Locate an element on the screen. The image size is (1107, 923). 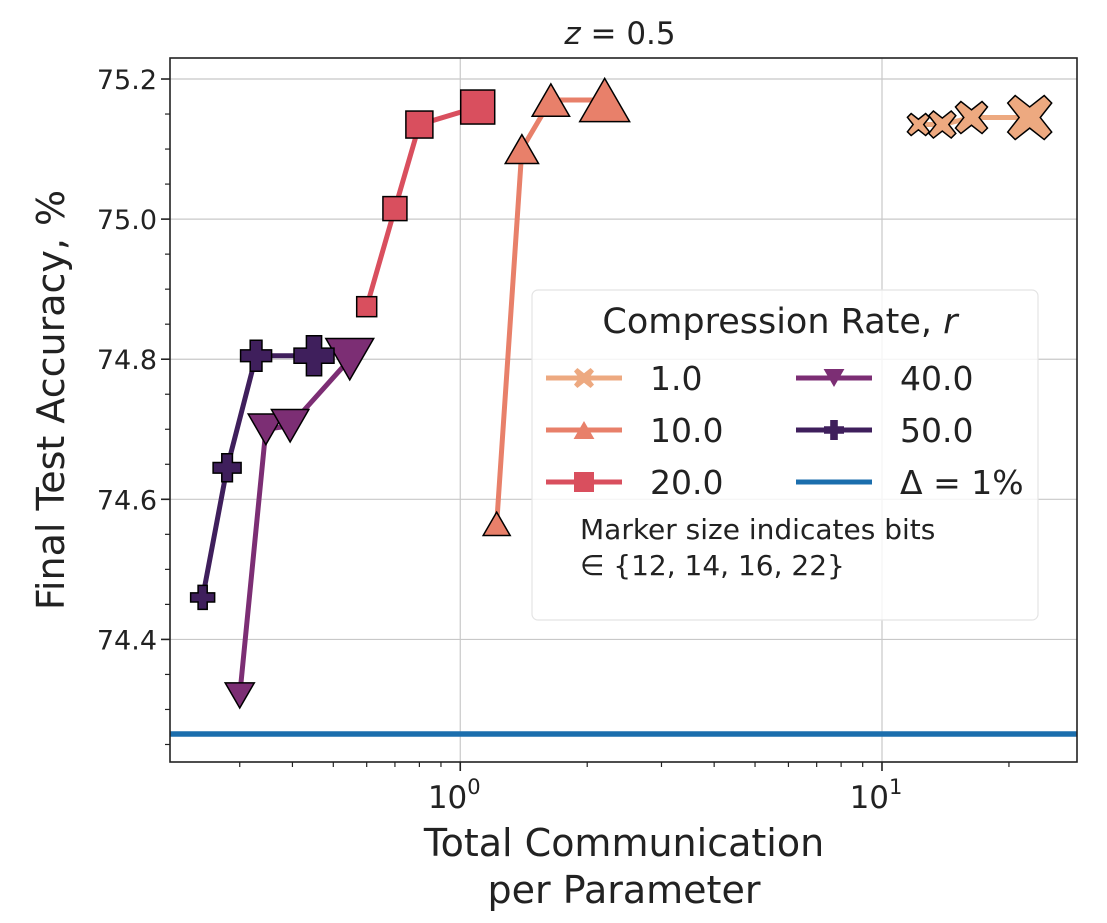
chart-title: z = 0.5 is located at coordinates (619, 34).